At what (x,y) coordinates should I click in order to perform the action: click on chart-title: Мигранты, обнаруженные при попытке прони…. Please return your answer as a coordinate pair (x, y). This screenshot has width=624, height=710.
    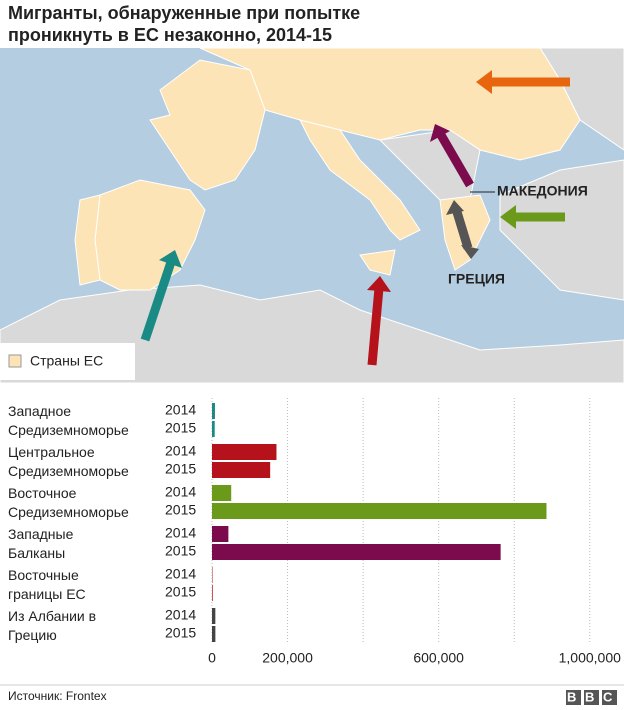
    Looking at the image, I should click on (184, 24).